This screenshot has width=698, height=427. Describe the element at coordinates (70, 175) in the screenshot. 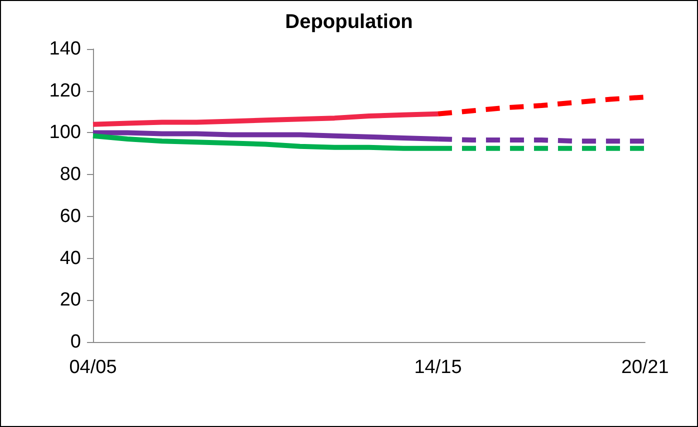

I see `y-tick-label: 80` at that location.